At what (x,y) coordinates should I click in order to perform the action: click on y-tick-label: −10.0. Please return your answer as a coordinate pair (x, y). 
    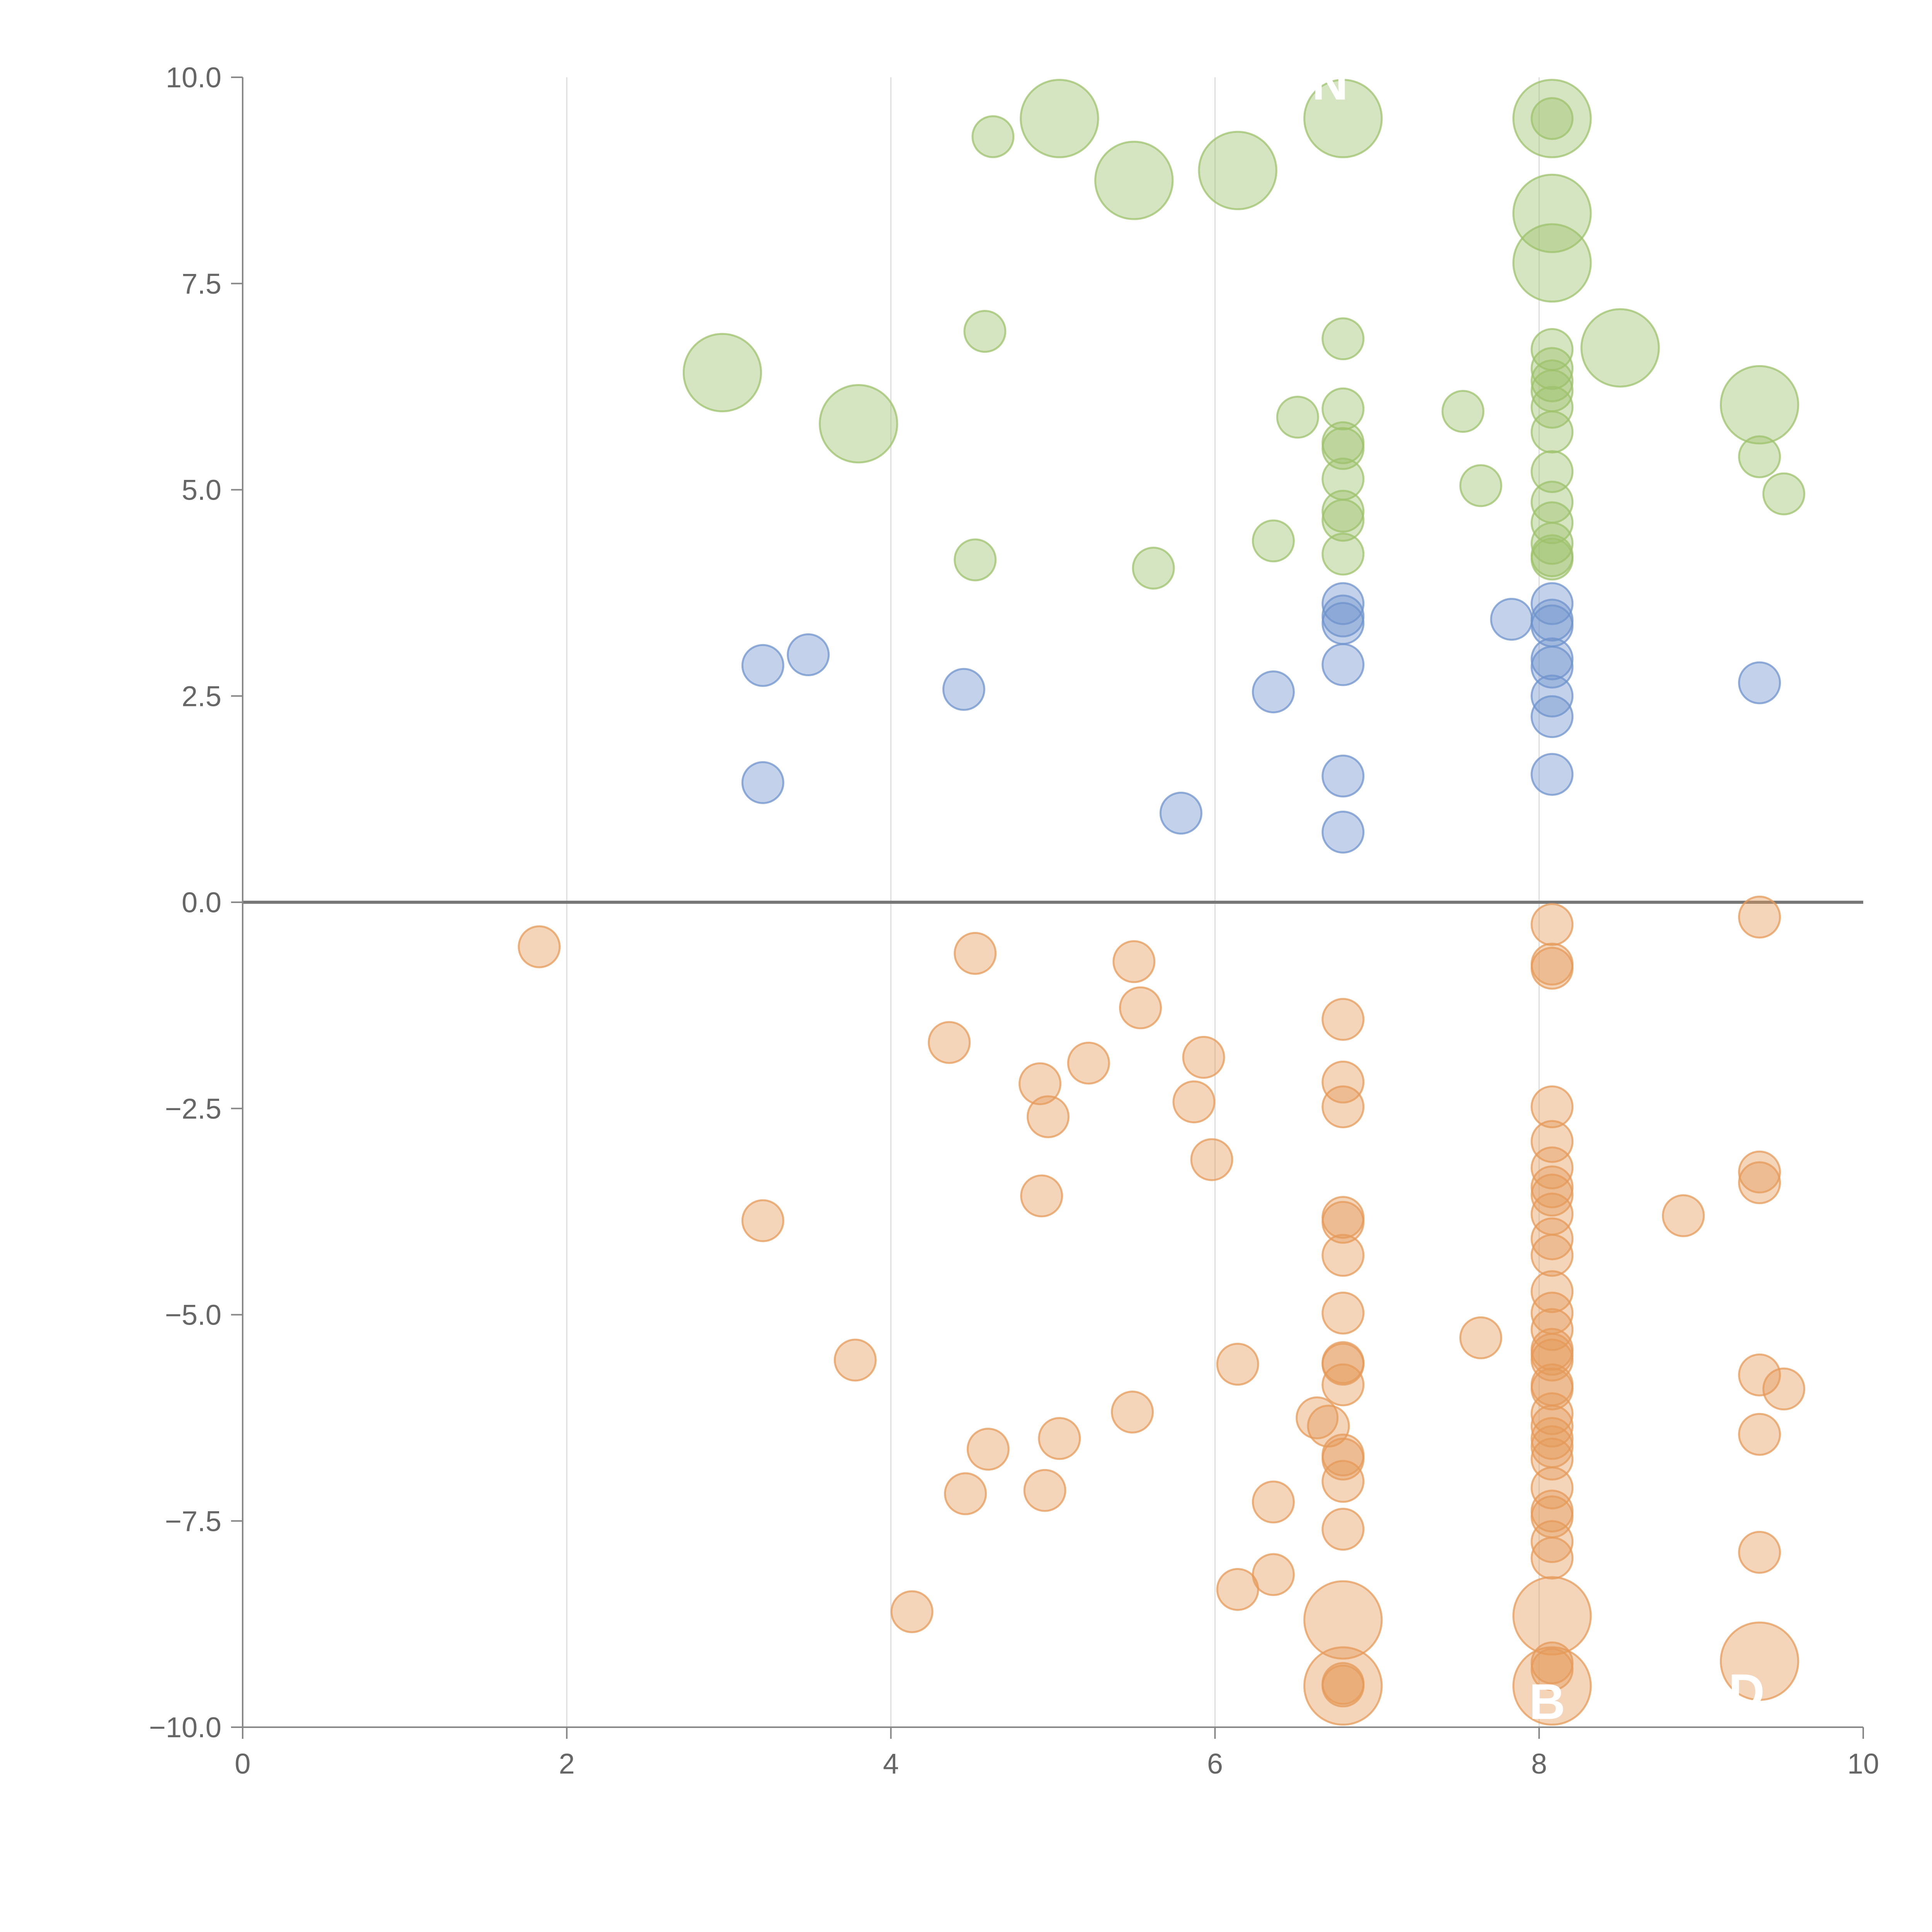
    Looking at the image, I should click on (185, 1727).